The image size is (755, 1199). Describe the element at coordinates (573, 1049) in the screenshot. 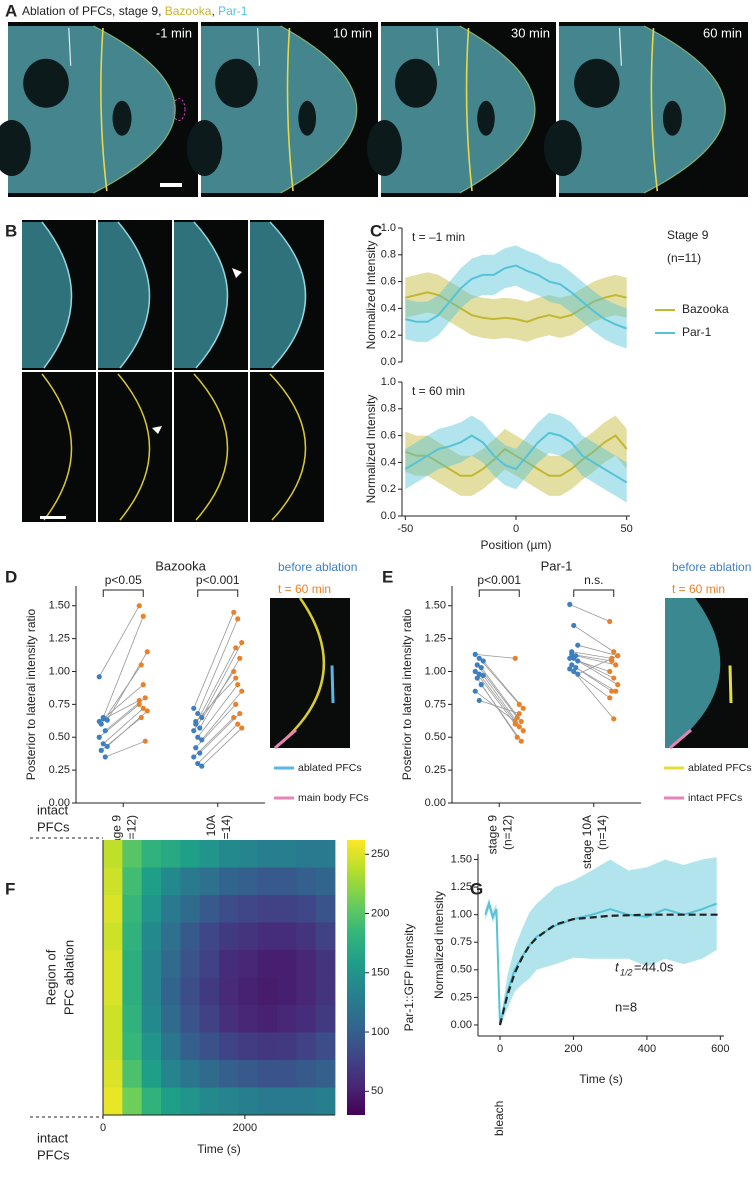

I see `x-tick-label: 200` at that location.